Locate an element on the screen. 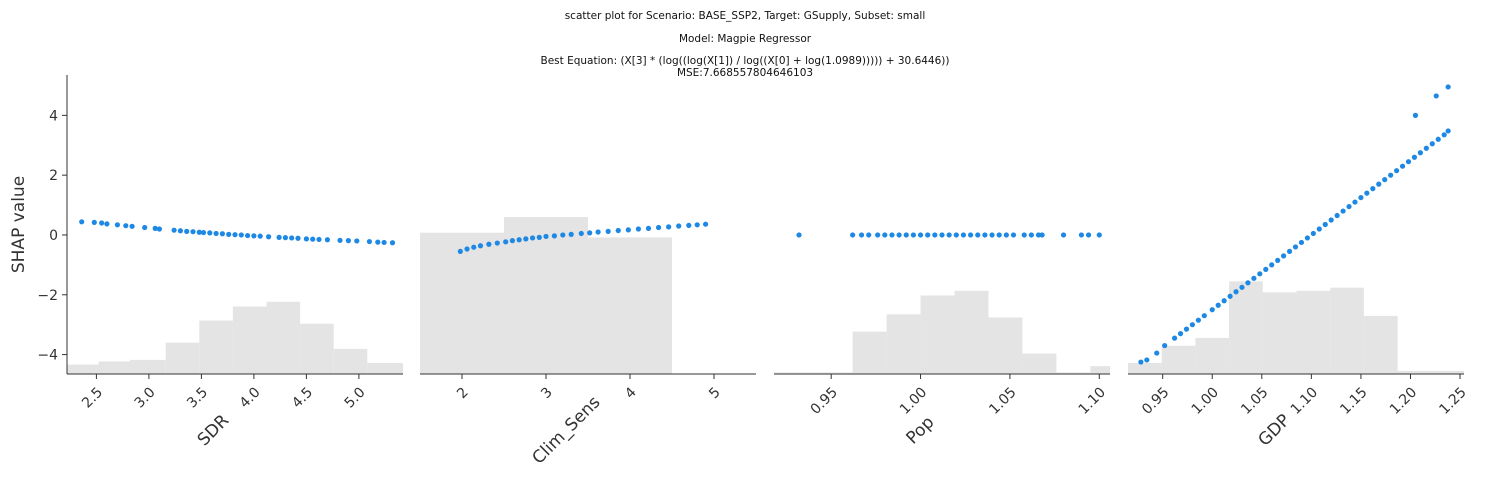  x-tick-label: 3.0 is located at coordinates (145, 397).